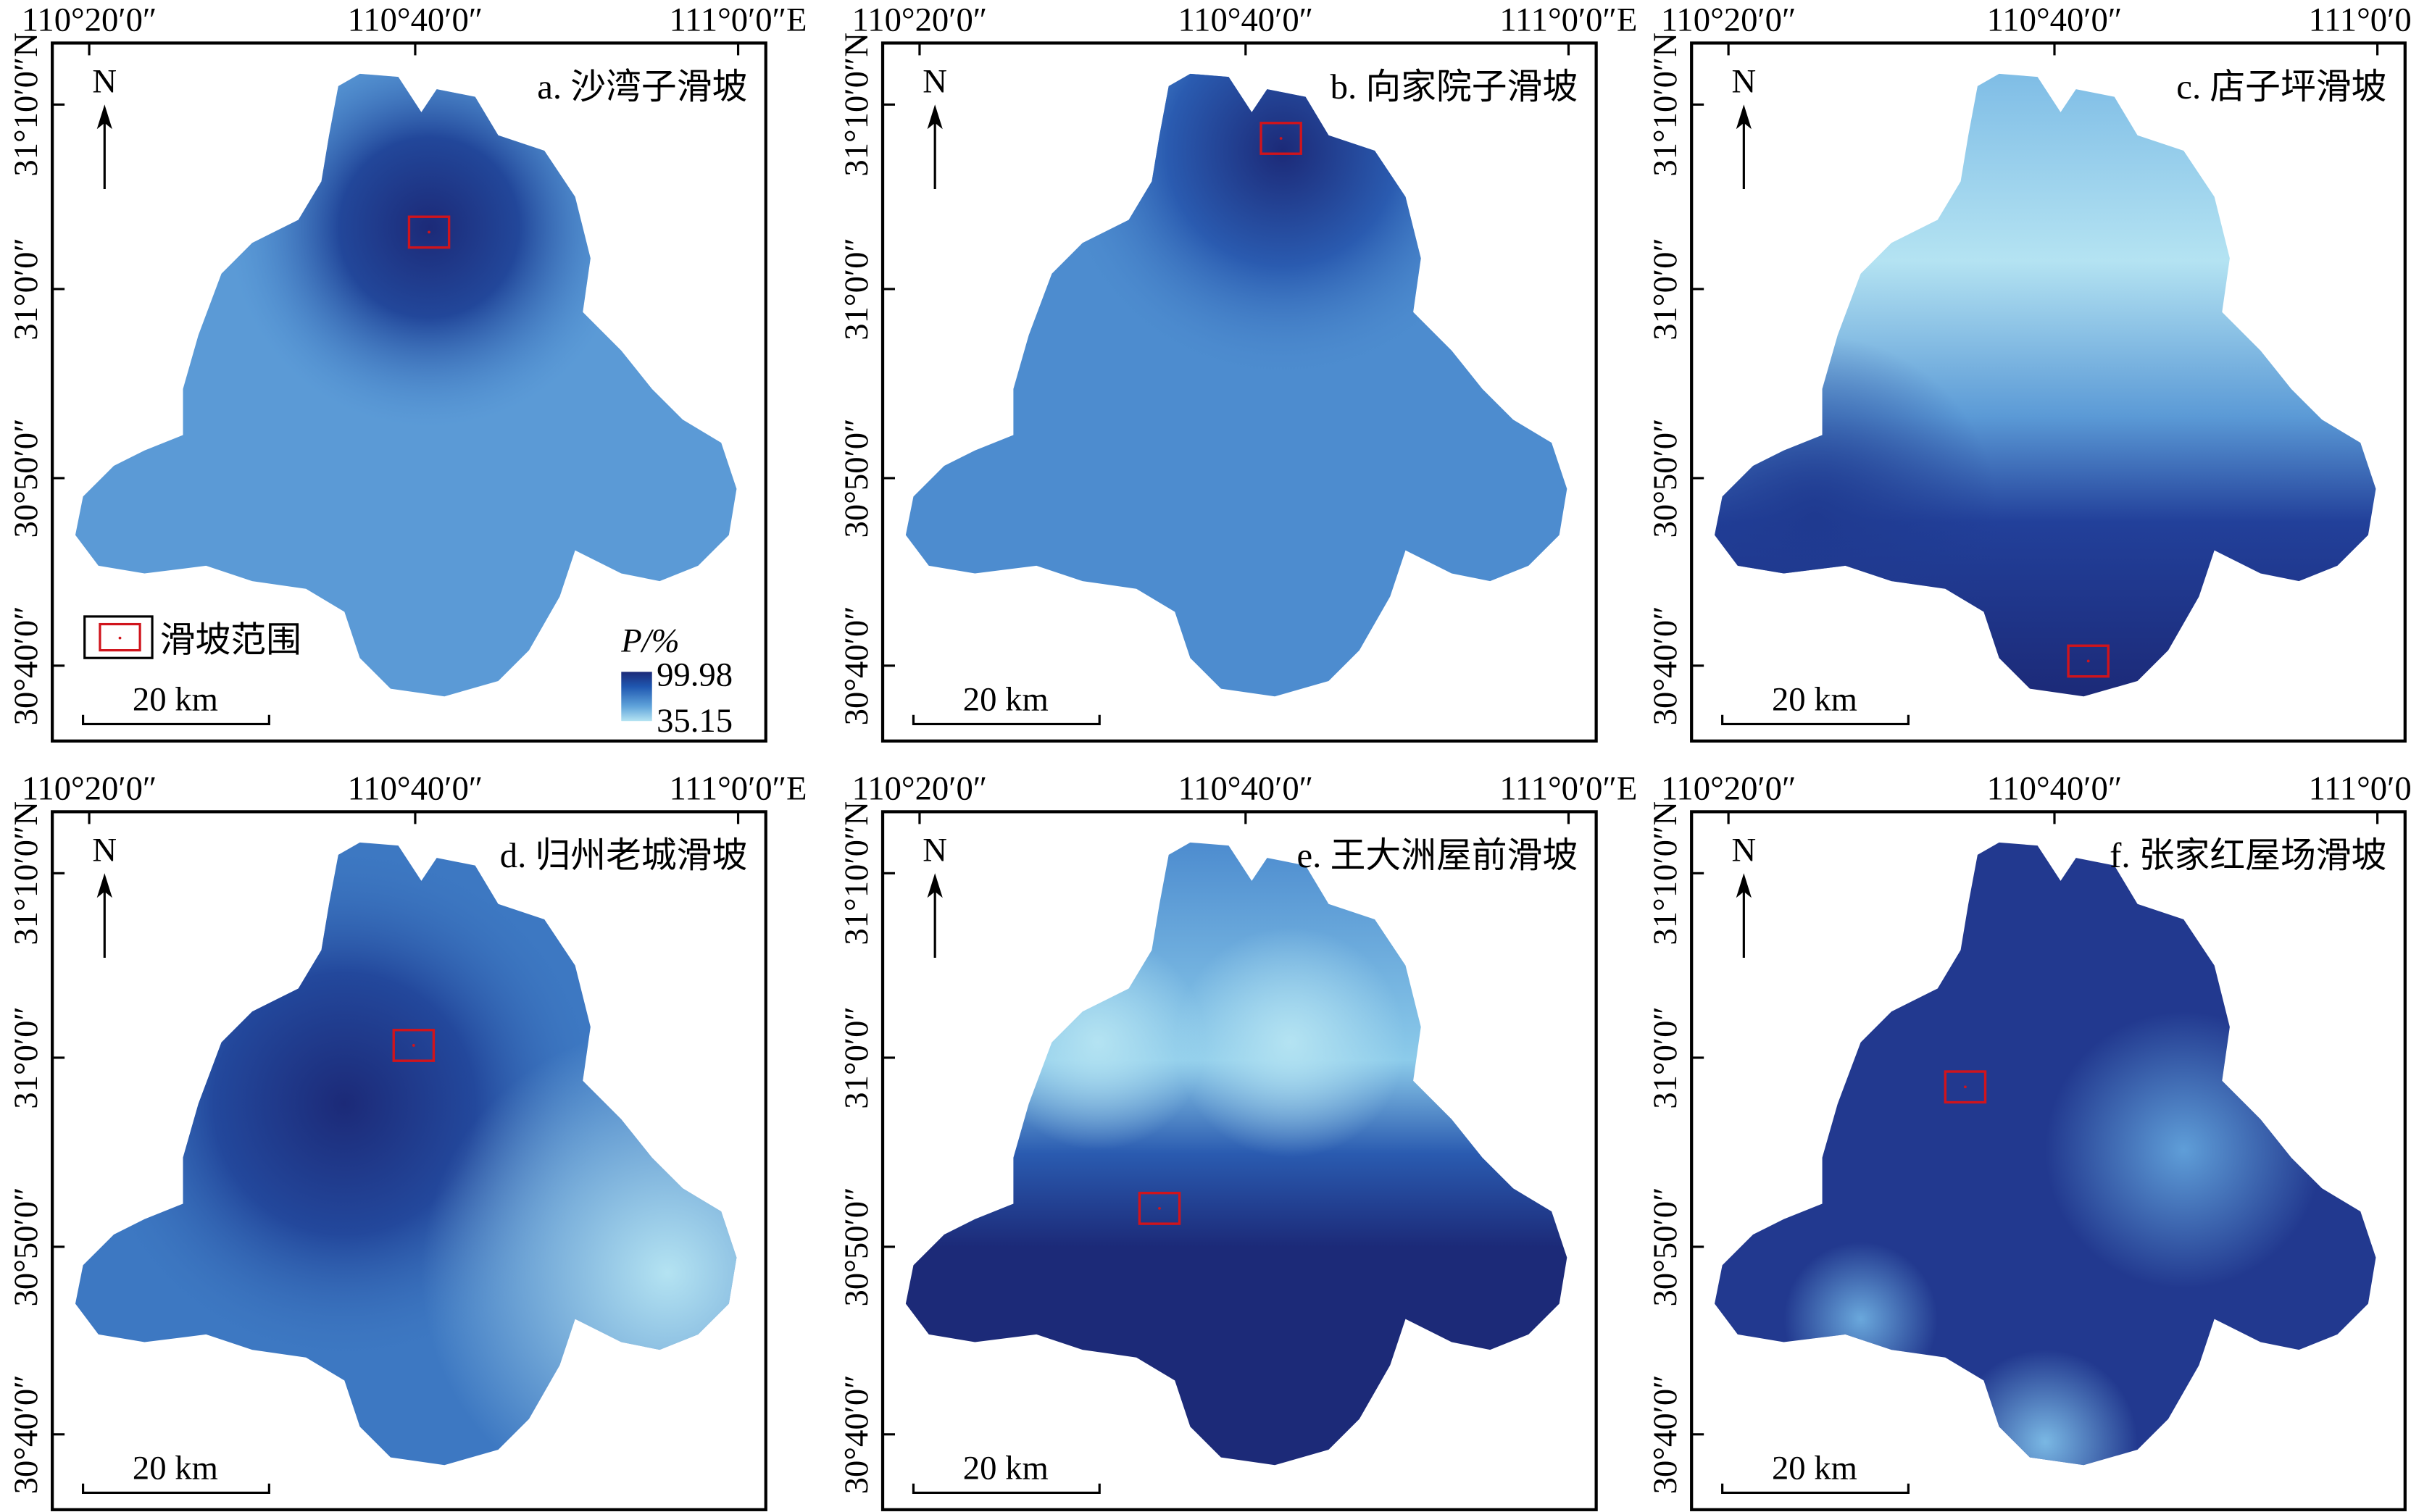 Image resolution: width=2411 pixels, height=1512 pixels. I want to click on colorbar-min: 35.15, so click(695, 721).